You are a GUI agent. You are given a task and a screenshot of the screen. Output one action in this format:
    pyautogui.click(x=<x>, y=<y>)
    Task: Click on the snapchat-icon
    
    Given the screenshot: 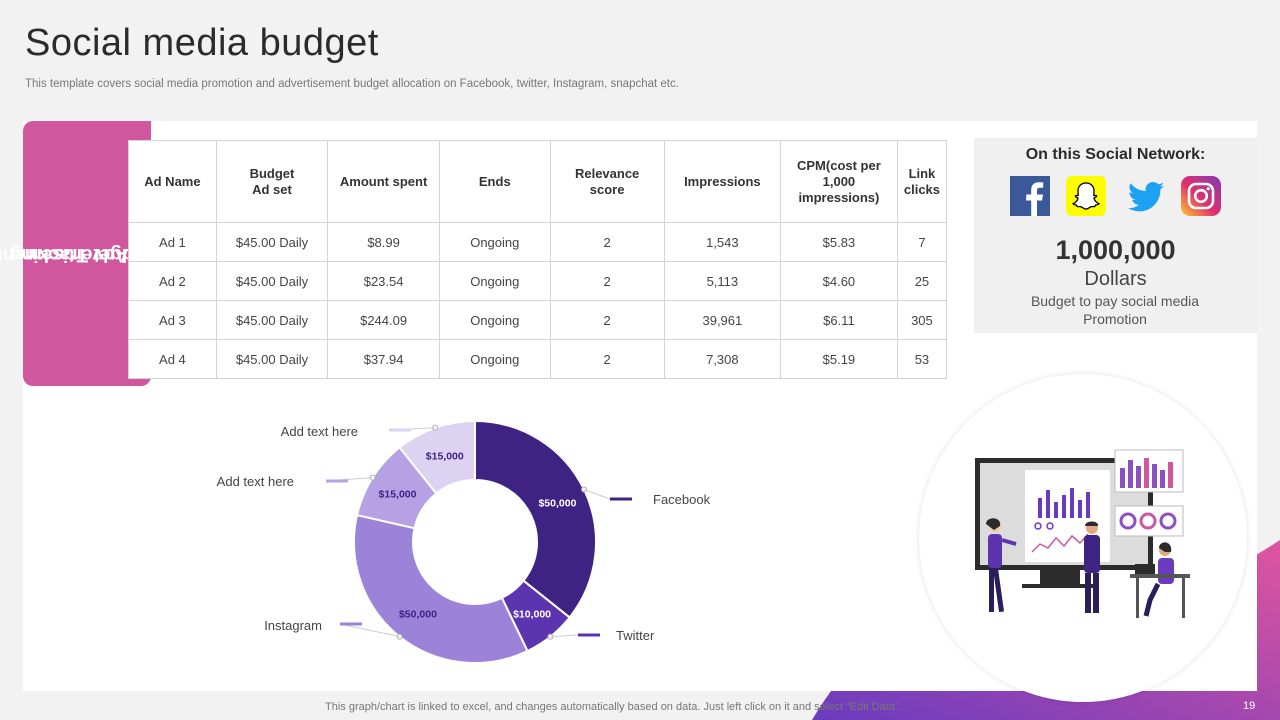 What is the action you would take?
    pyautogui.click(x=1086, y=196)
    